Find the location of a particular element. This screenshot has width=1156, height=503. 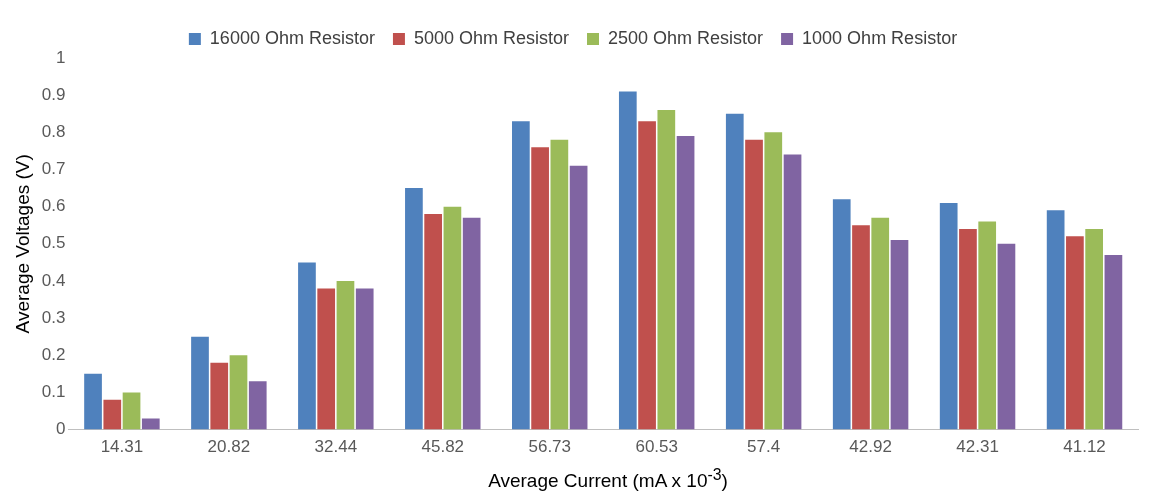

x-tick-label: 42.92 is located at coordinates (870, 447).